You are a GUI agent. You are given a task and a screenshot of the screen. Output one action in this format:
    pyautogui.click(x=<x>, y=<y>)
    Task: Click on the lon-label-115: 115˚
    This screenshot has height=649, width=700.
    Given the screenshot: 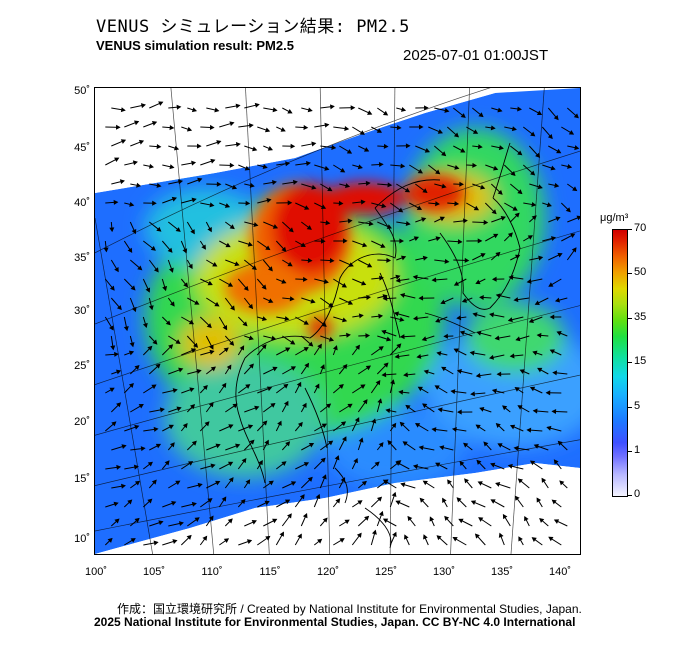 What is the action you would take?
    pyautogui.click(x=270, y=572)
    